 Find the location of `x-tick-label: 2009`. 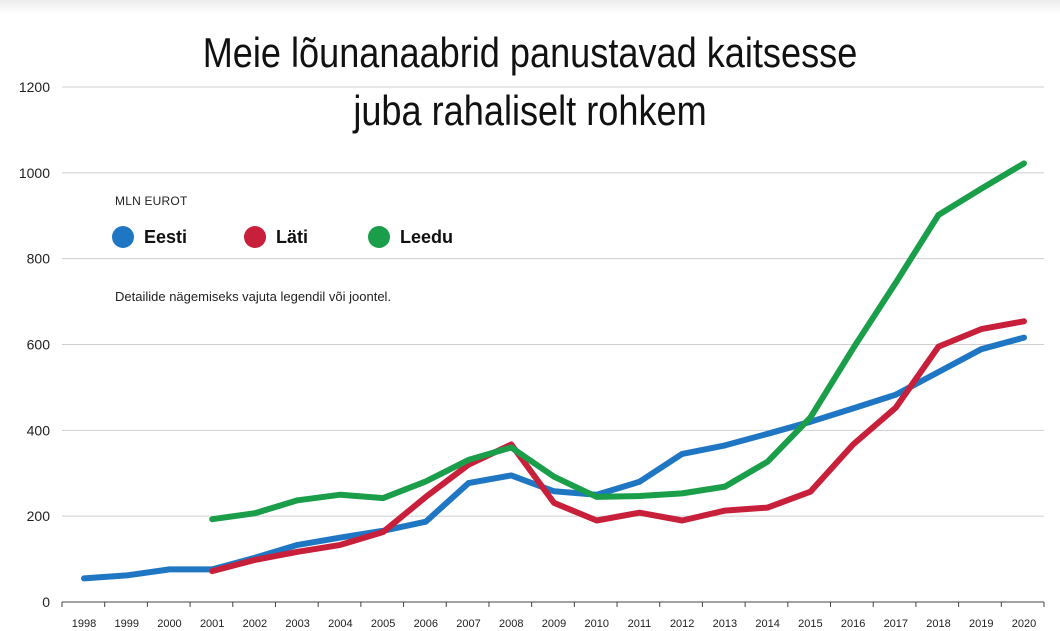

x-tick-label: 2009 is located at coordinates (554, 624).